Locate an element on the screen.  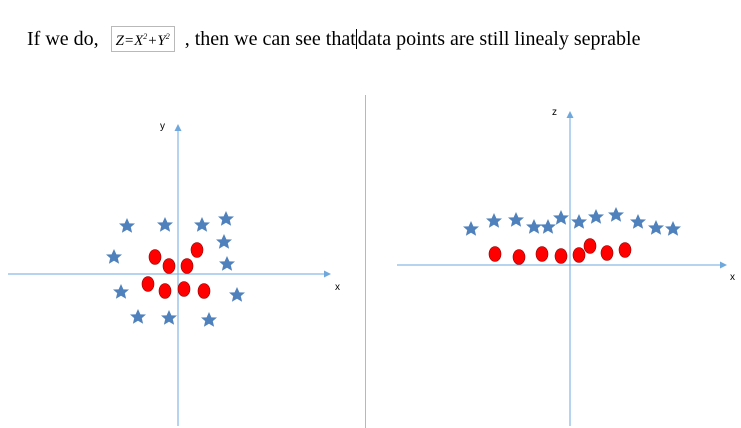
left-x-label: x is located at coordinates (337, 287).